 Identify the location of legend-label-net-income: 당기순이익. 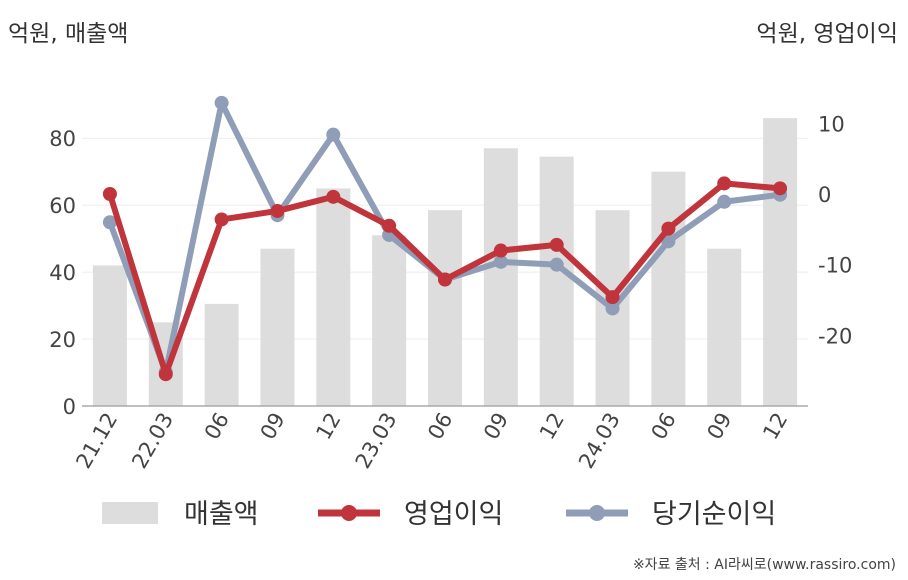
(714, 514).